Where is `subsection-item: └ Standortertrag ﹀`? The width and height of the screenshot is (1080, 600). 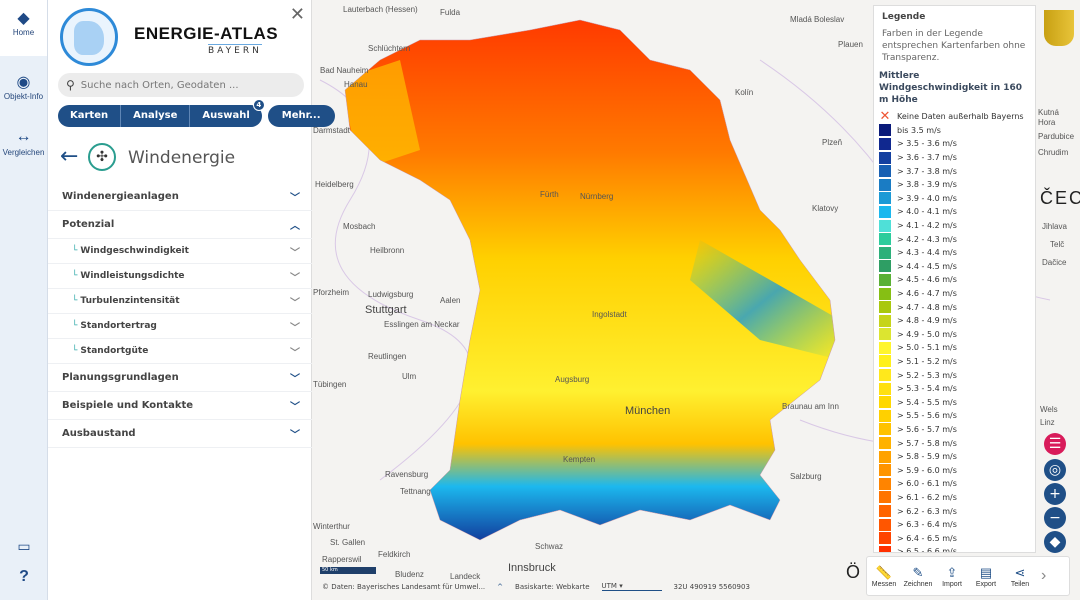
subsection-item: └ Standortertrag ﹀ is located at coordinates (180, 326).